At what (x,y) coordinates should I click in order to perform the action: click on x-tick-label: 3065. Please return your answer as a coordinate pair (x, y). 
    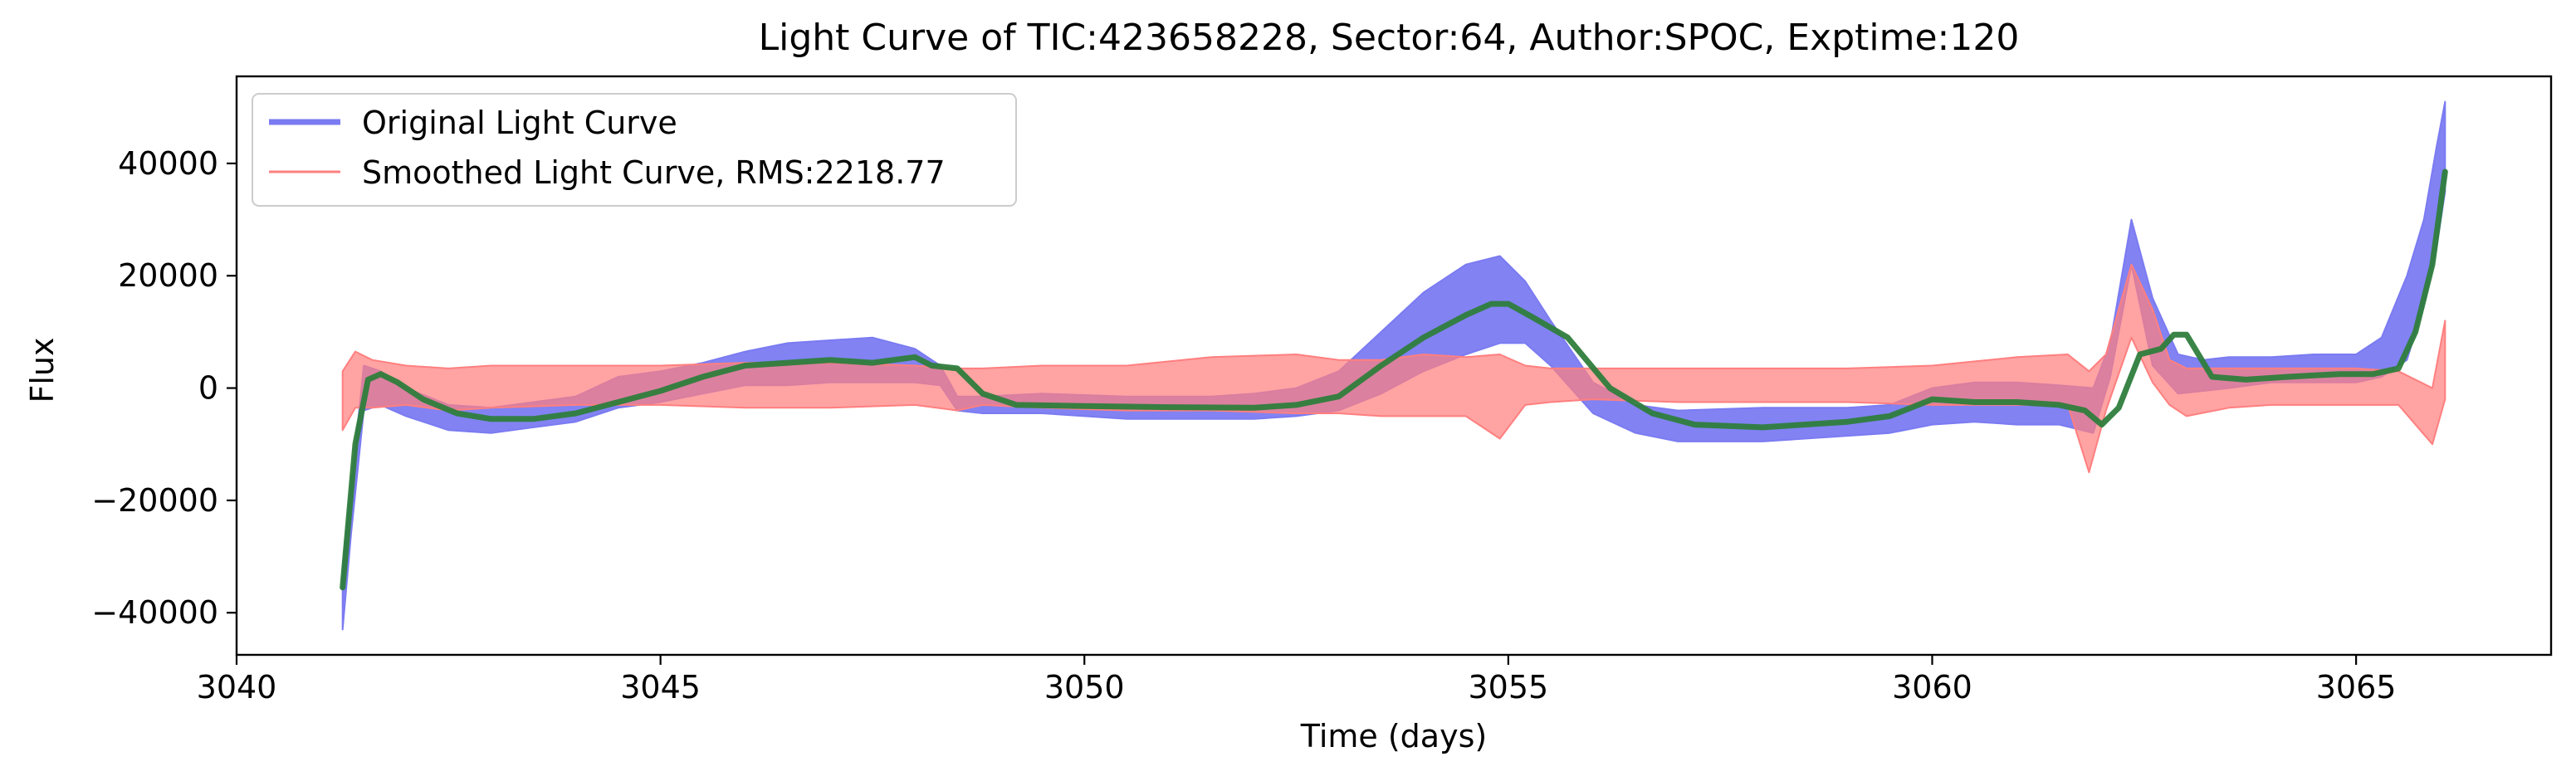
    Looking at the image, I should click on (2356, 687).